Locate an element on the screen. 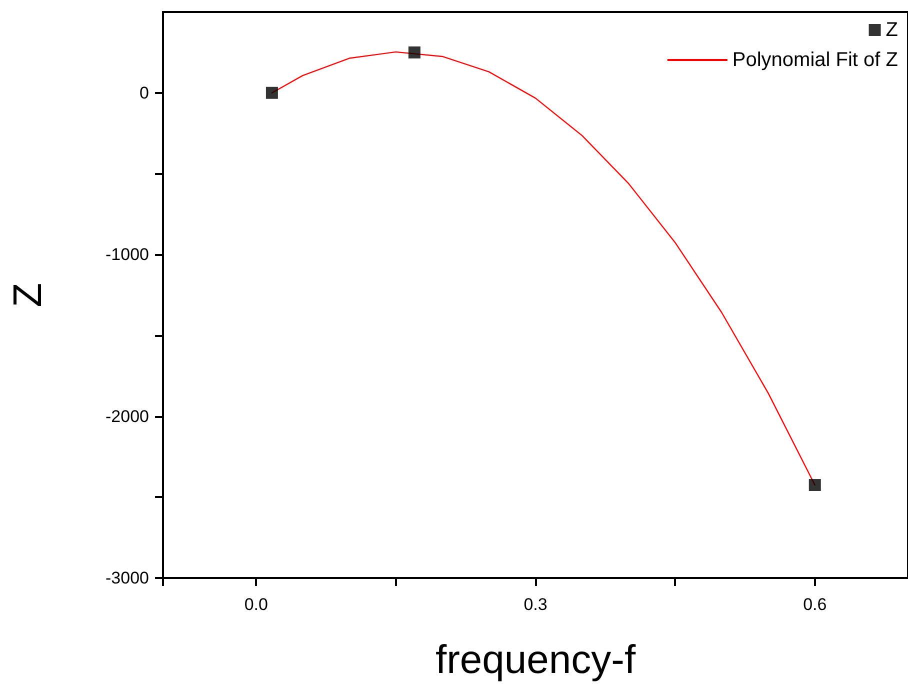 The height and width of the screenshot is (689, 908). y-tick-label: -2000 is located at coordinates (127, 416).